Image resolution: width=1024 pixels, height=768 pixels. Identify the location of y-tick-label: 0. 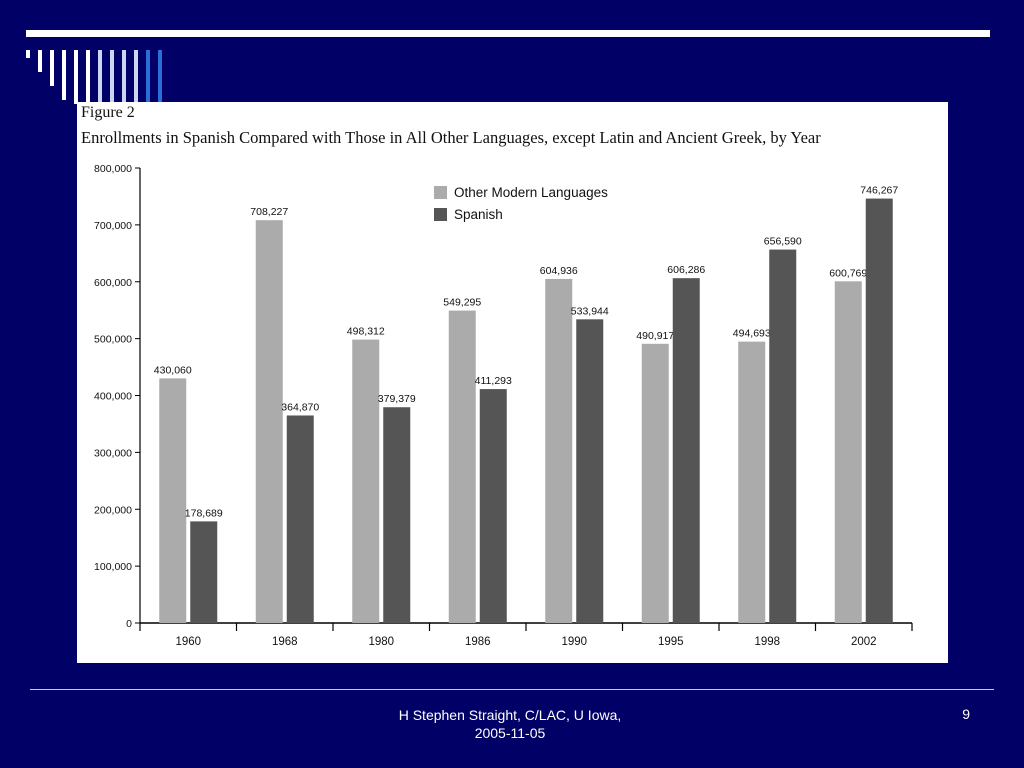
(129, 624).